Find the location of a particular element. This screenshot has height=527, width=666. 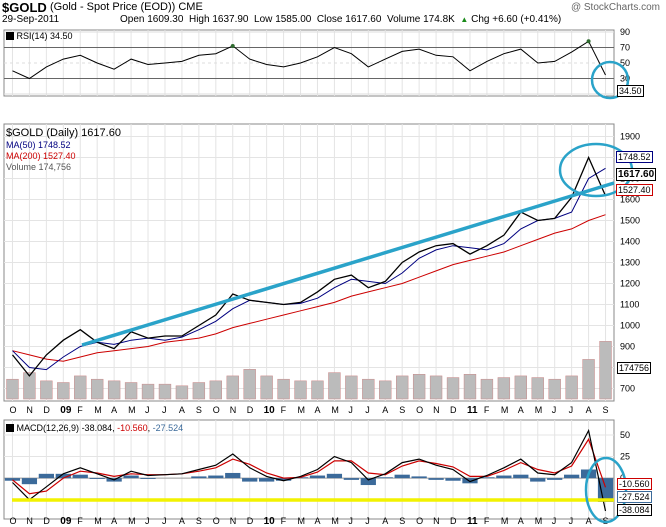

macd-legend: MACD(12,26,9) -38.084, -10.560, -27.524 is located at coordinates (94, 428).